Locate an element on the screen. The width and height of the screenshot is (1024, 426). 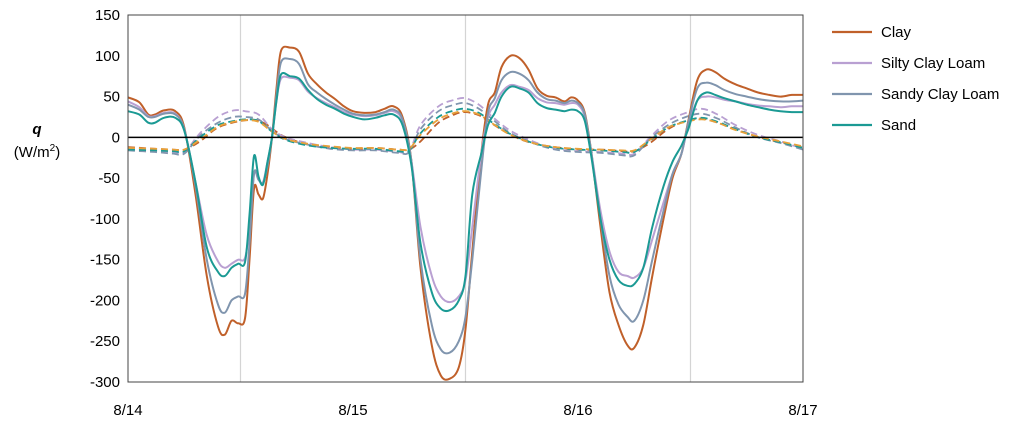
y-tick-label: -150 is located at coordinates (105, 260).